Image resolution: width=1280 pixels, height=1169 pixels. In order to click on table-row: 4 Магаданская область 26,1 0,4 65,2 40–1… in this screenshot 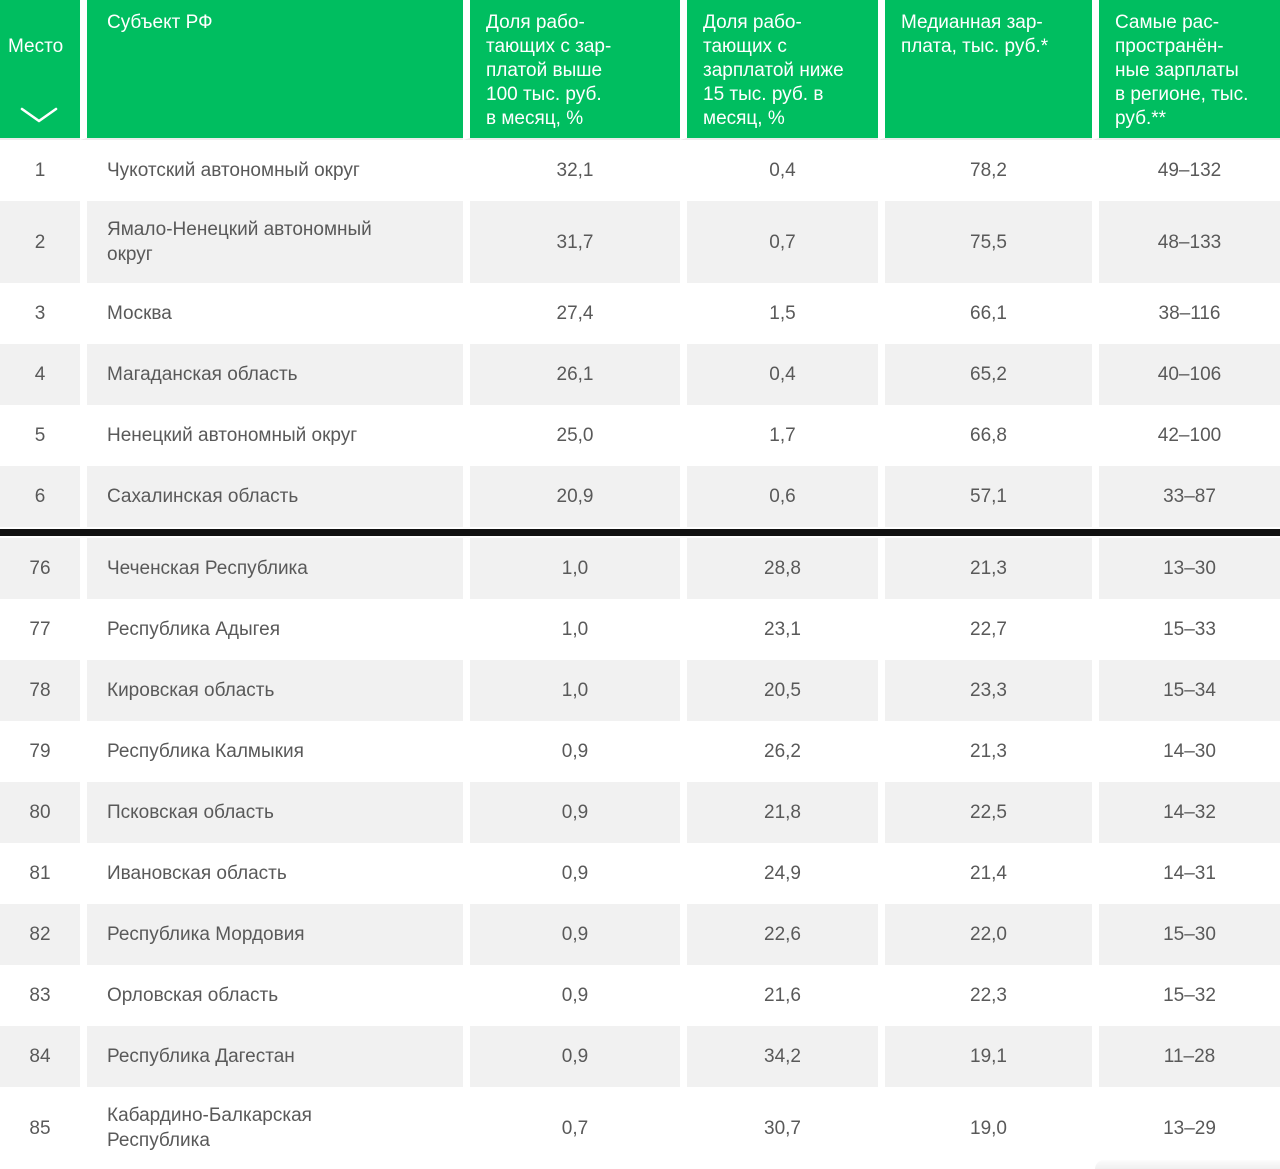, I will do `click(640, 374)`.